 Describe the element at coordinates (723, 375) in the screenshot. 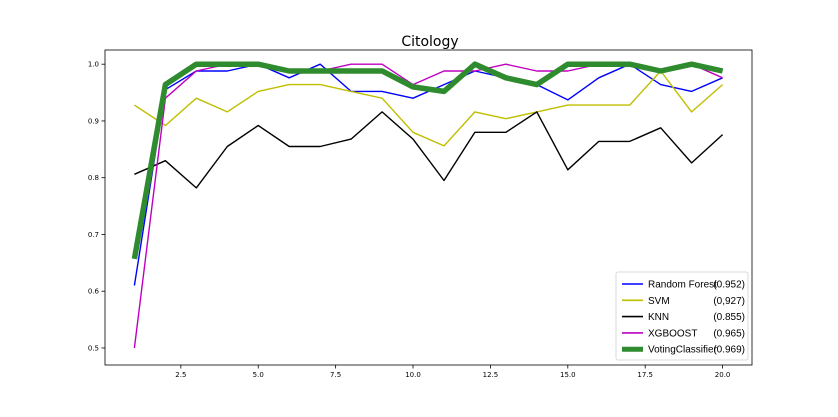

I see `x-tick-label: 20.0` at that location.